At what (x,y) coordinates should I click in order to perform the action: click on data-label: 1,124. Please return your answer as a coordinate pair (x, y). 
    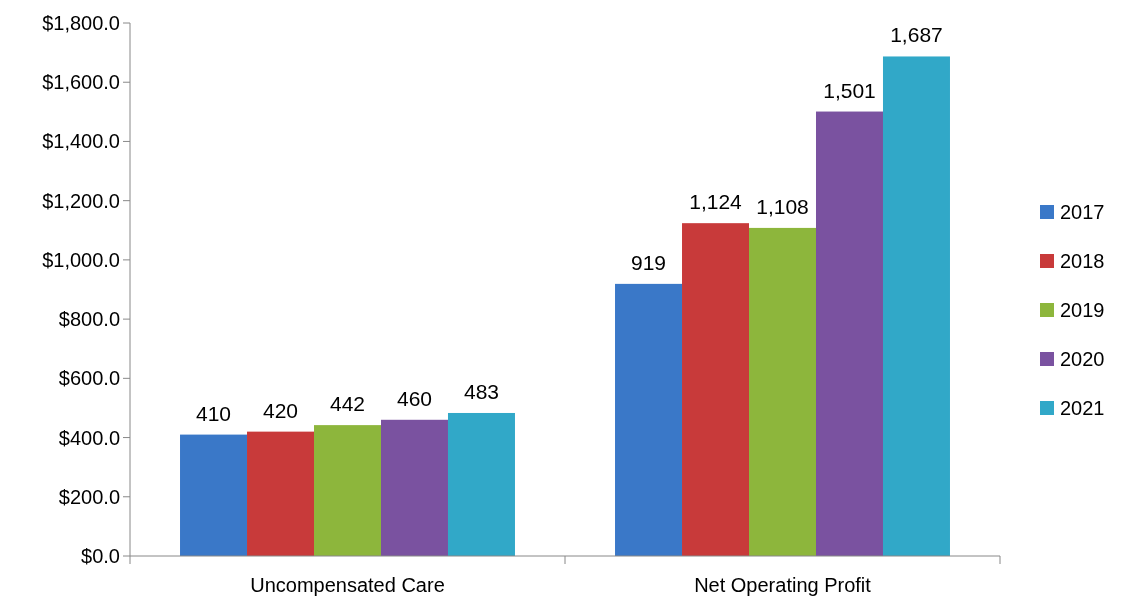
    Looking at the image, I should click on (716, 202).